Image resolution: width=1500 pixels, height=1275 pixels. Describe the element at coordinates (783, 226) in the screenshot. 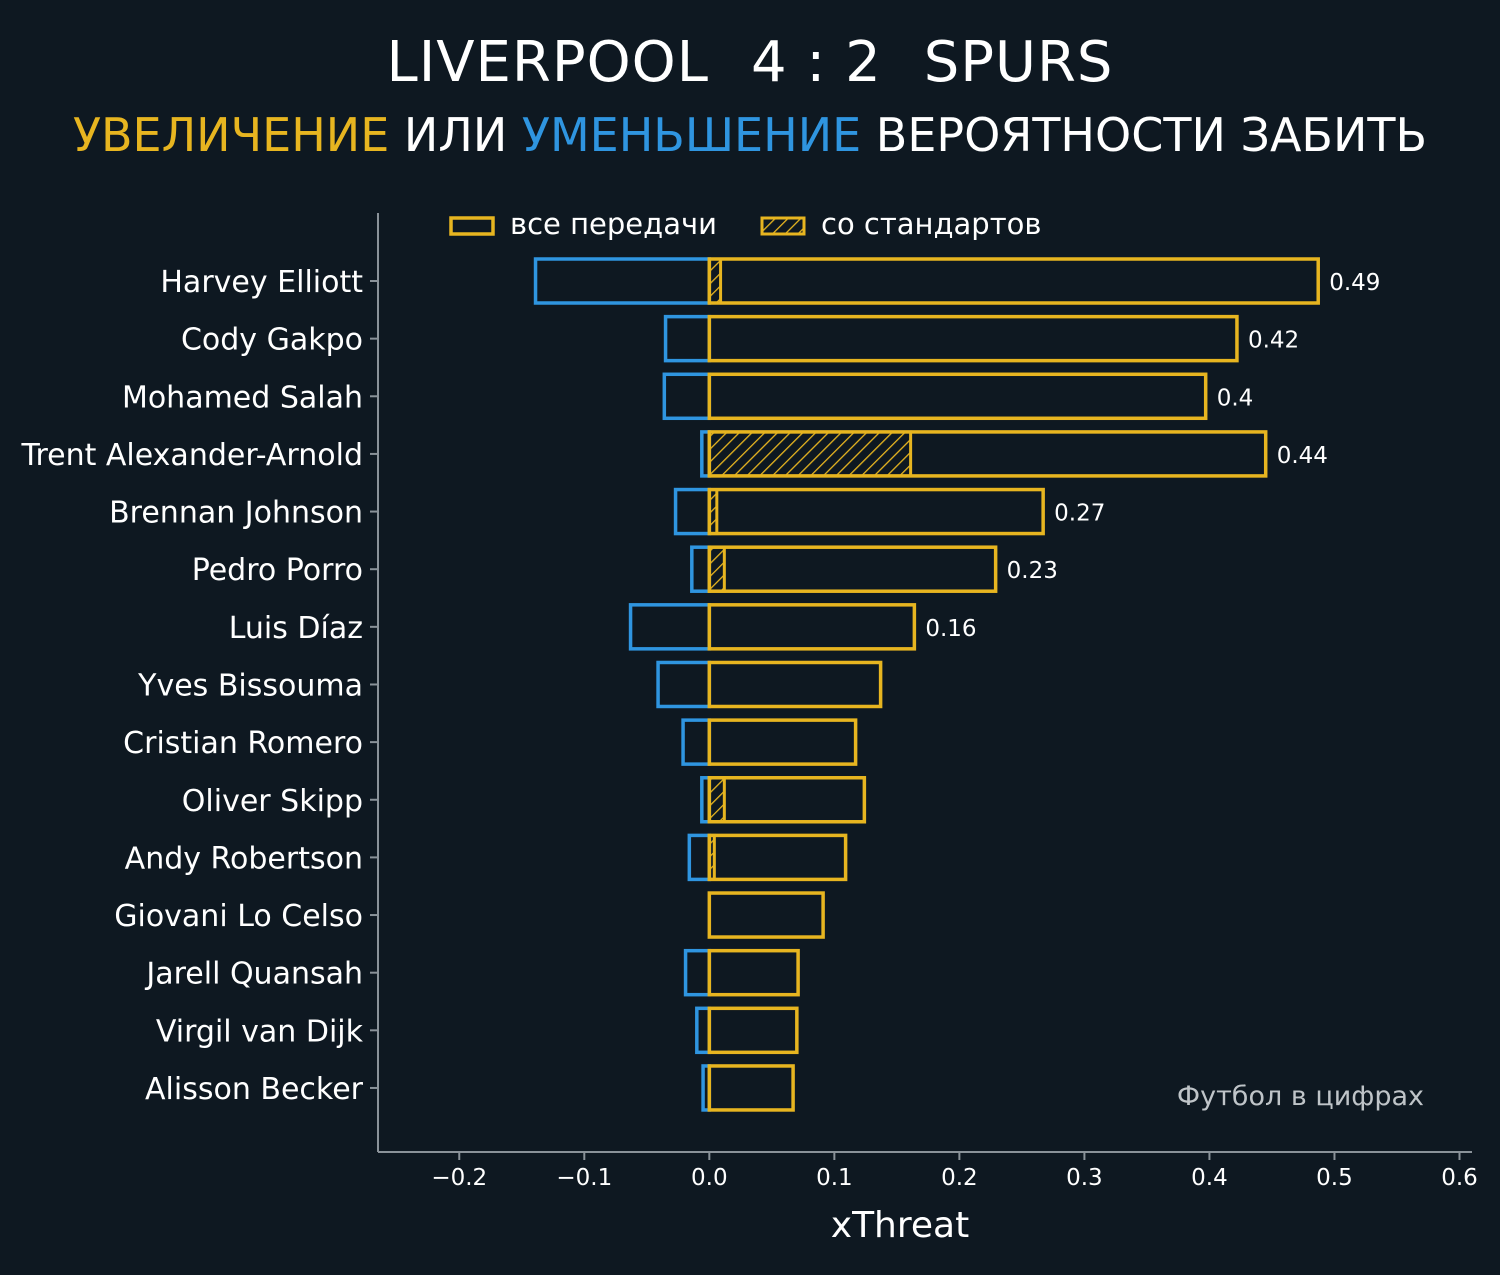

I see `legend-swatch-set-pieces` at that location.